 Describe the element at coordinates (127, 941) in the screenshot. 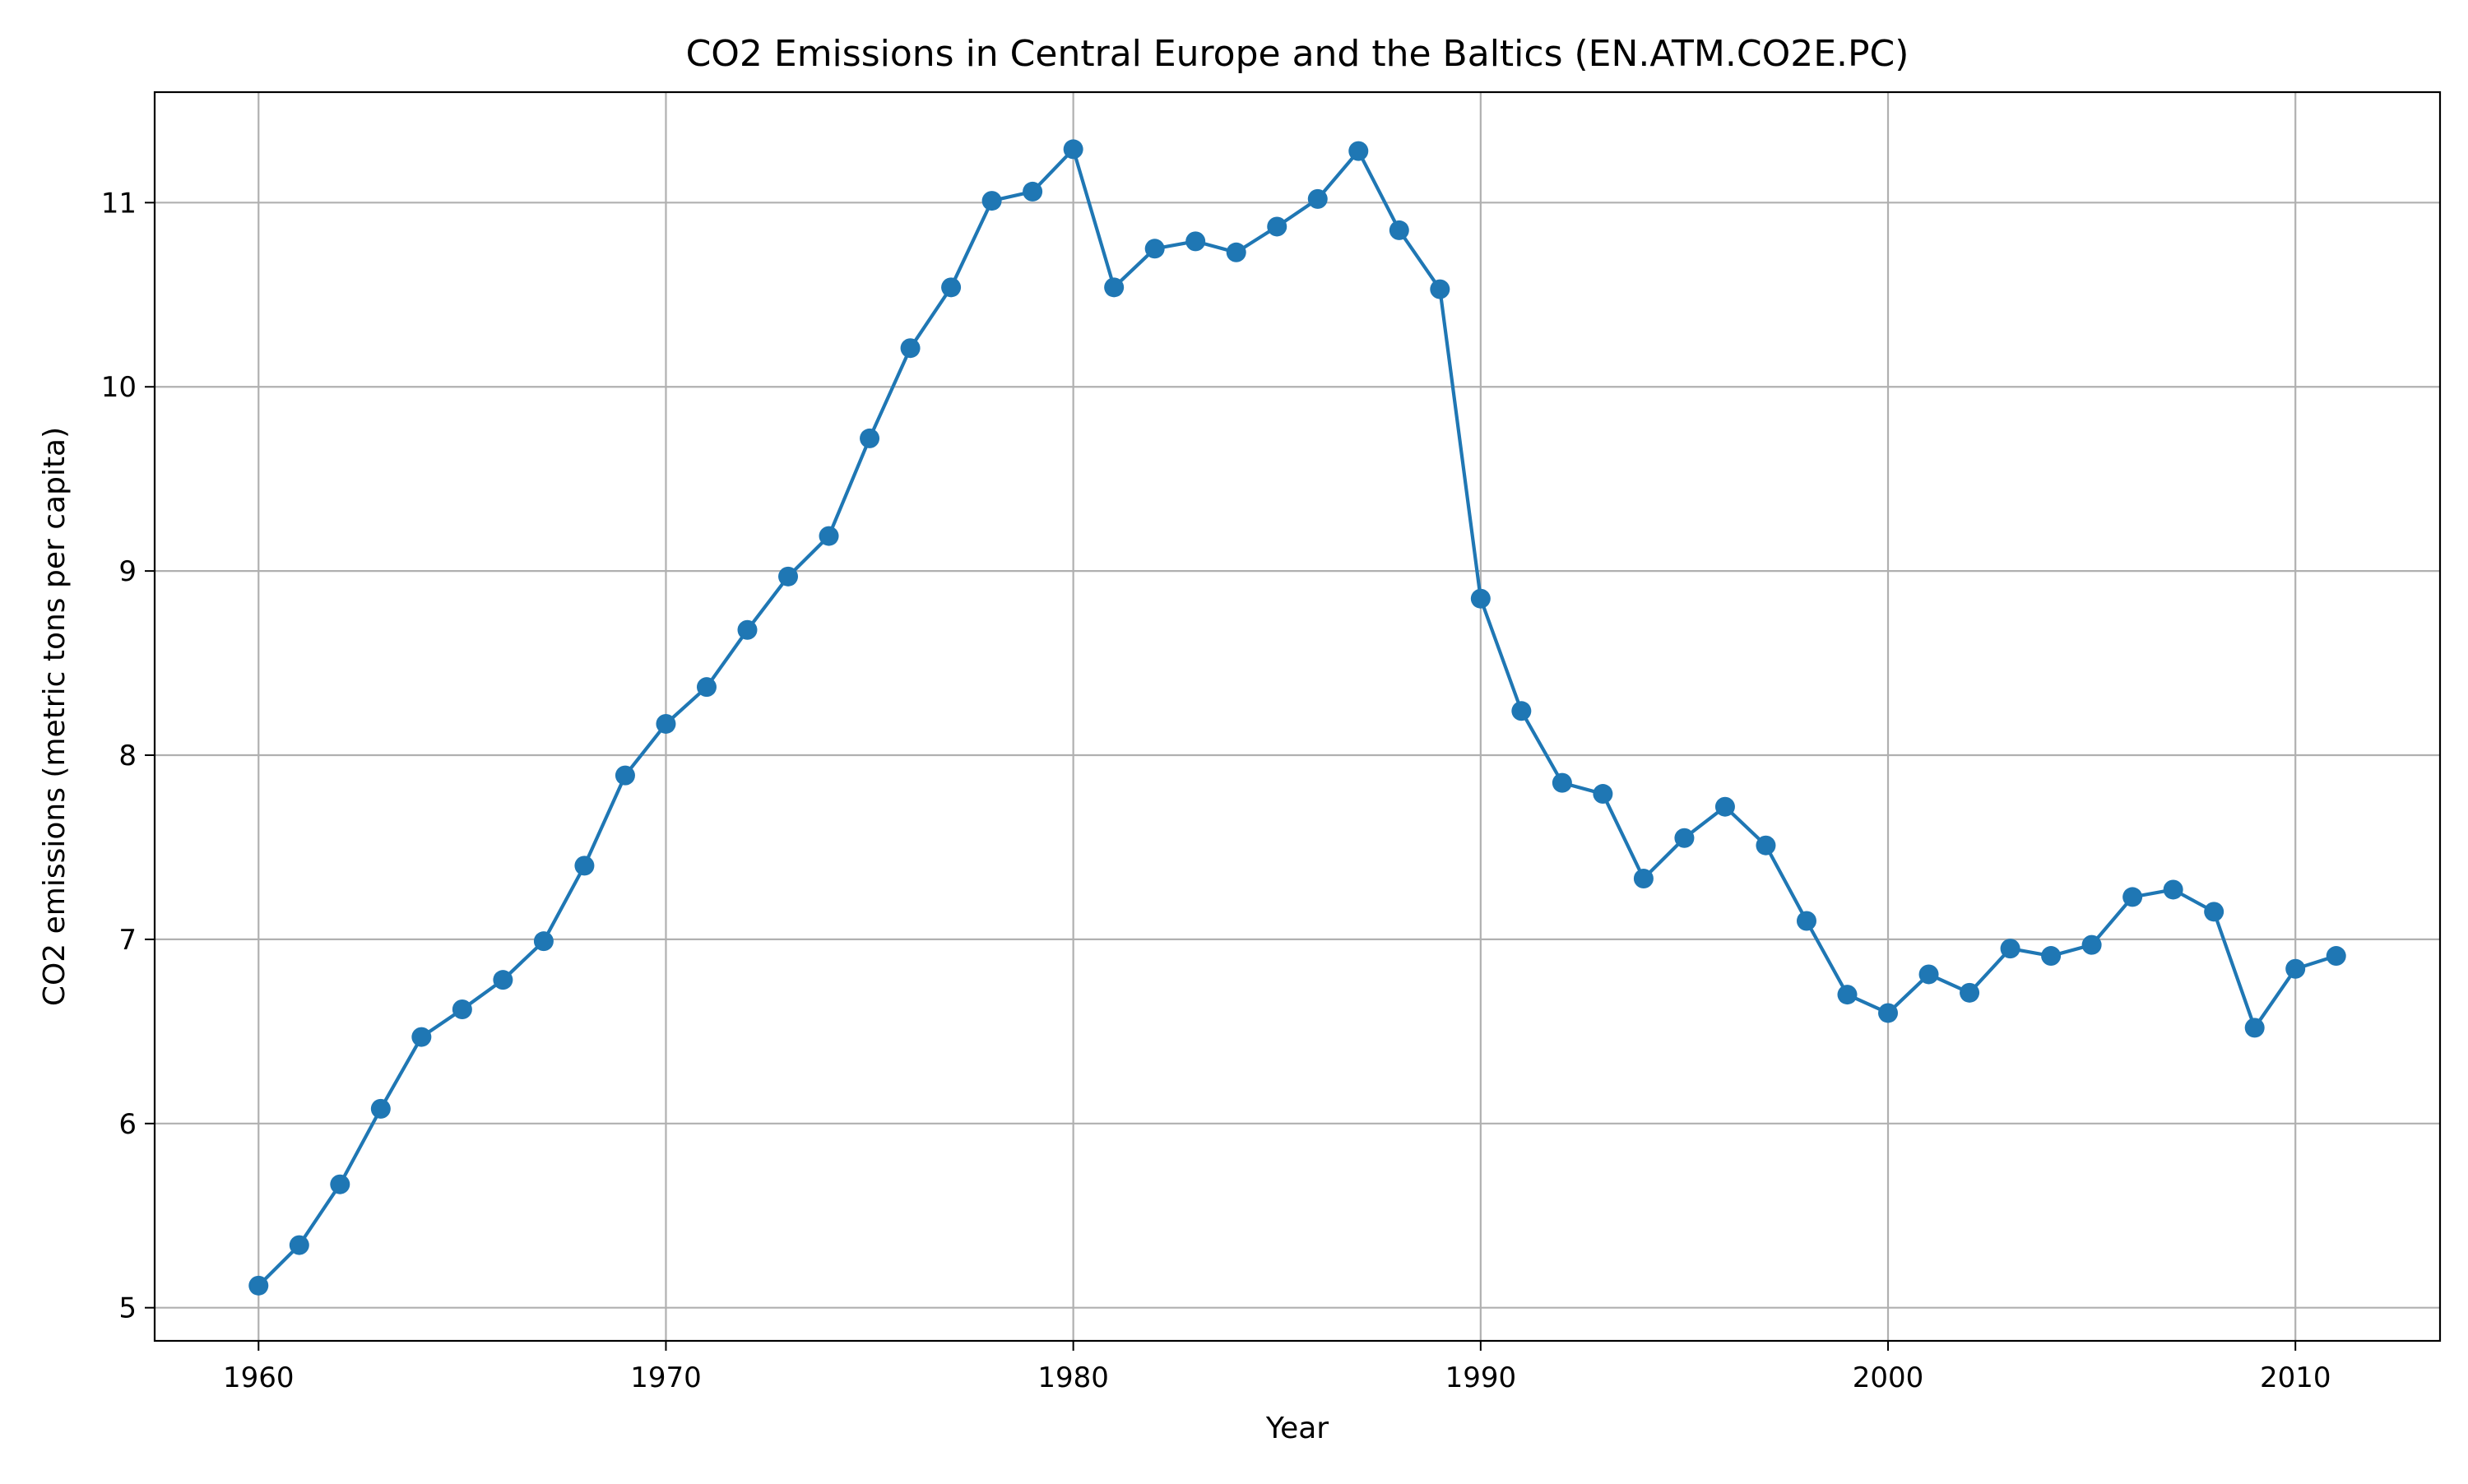

I see `y-tick-label: 7` at that location.